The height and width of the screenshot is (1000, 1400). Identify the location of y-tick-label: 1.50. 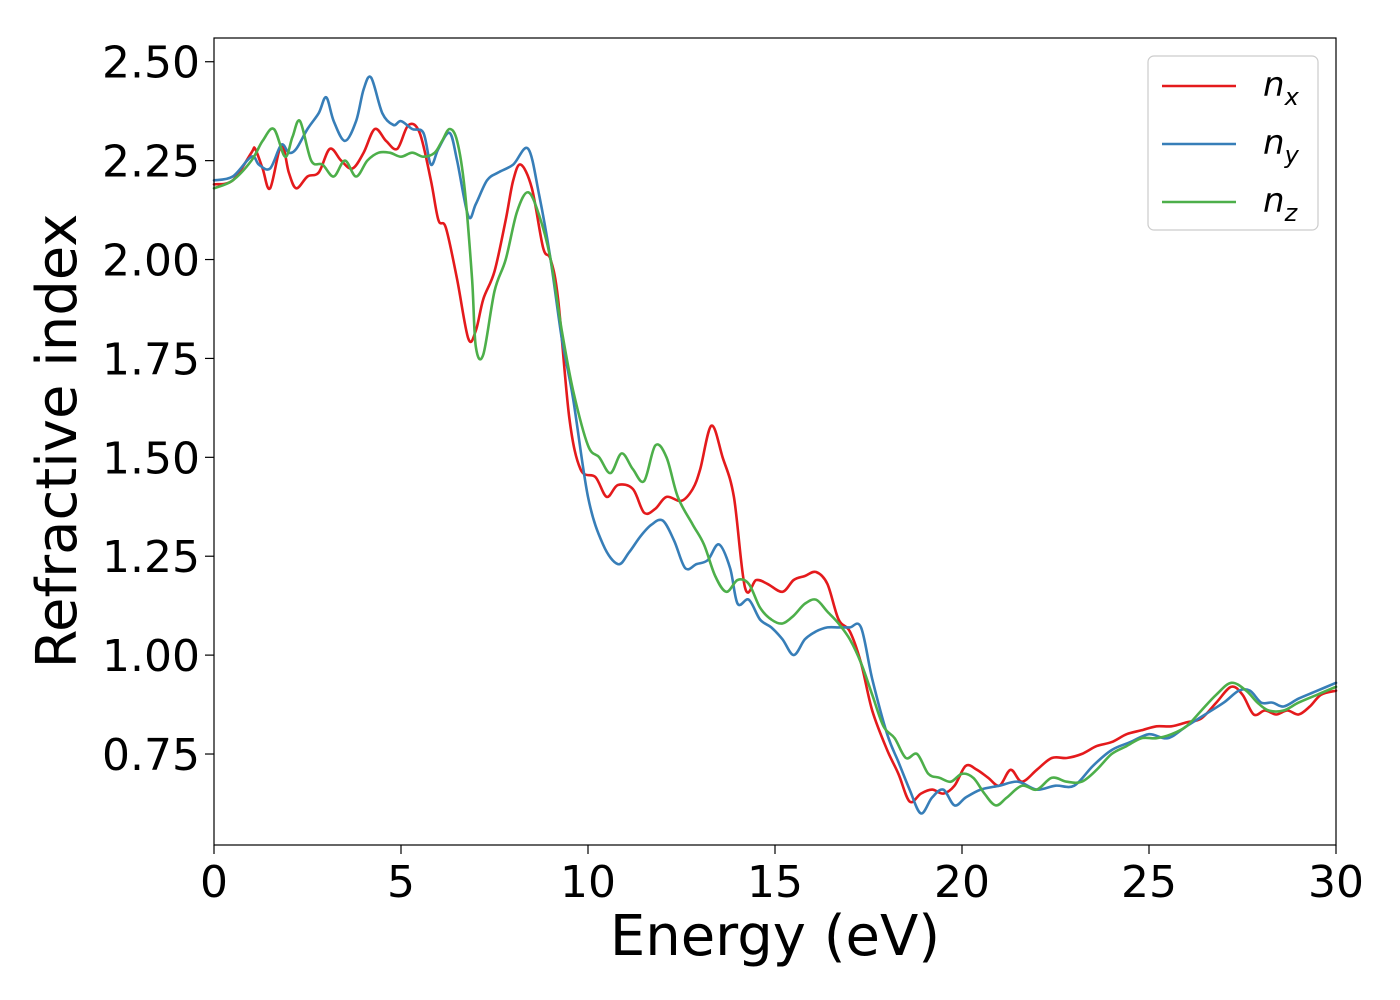
(151, 458).